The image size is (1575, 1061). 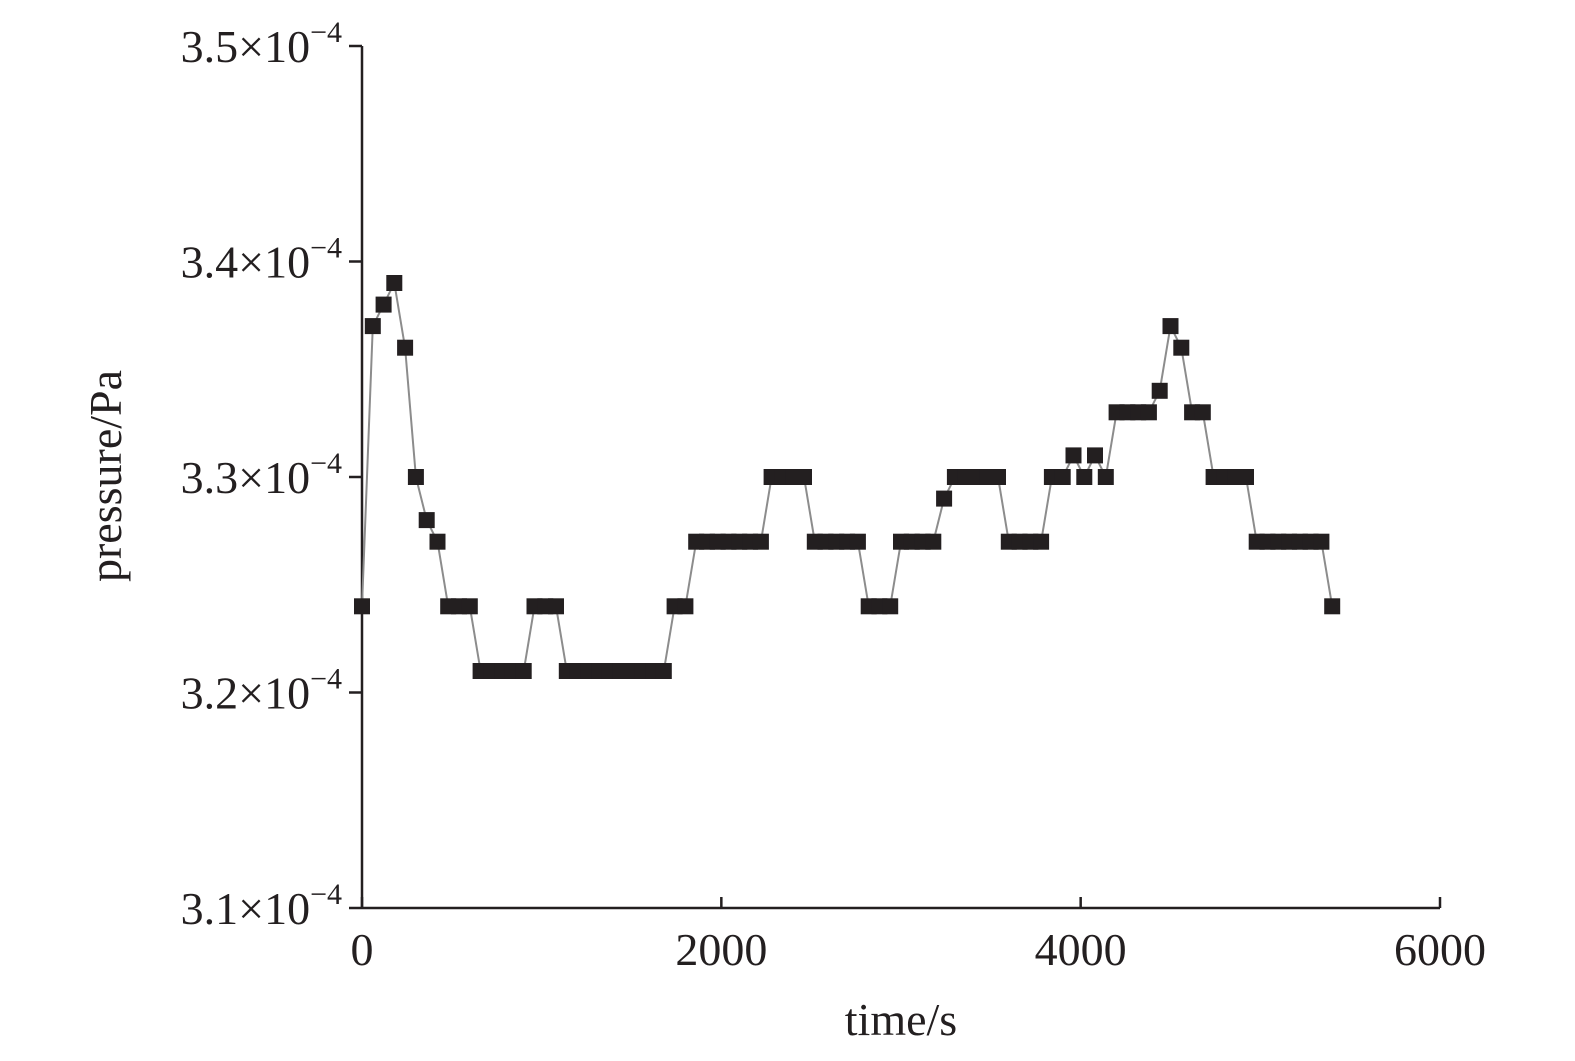 I want to click on y-axis-title: pressure/Pa, so click(x=105, y=476).